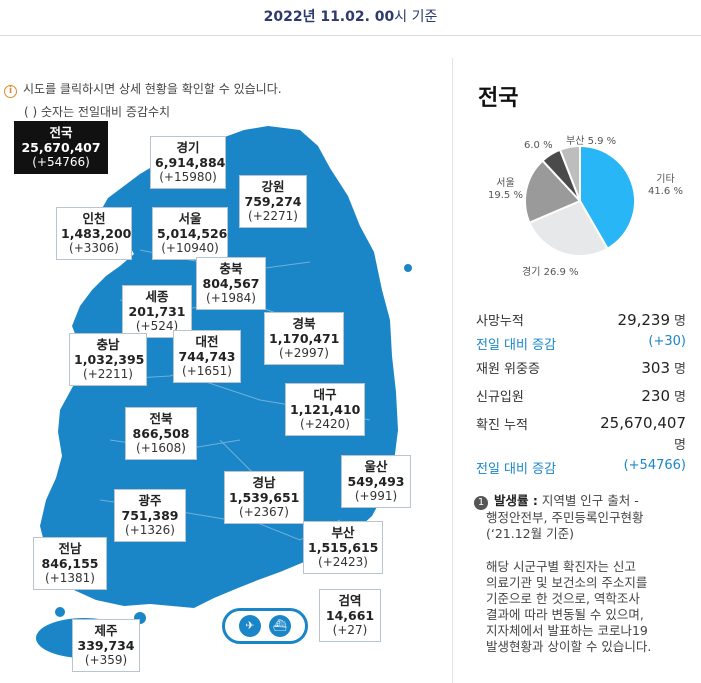  What do you see at coordinates (190, 233) in the screenshot?
I see `region-seoul: 서울 5,014,526 (+10940)` at bounding box center [190, 233].